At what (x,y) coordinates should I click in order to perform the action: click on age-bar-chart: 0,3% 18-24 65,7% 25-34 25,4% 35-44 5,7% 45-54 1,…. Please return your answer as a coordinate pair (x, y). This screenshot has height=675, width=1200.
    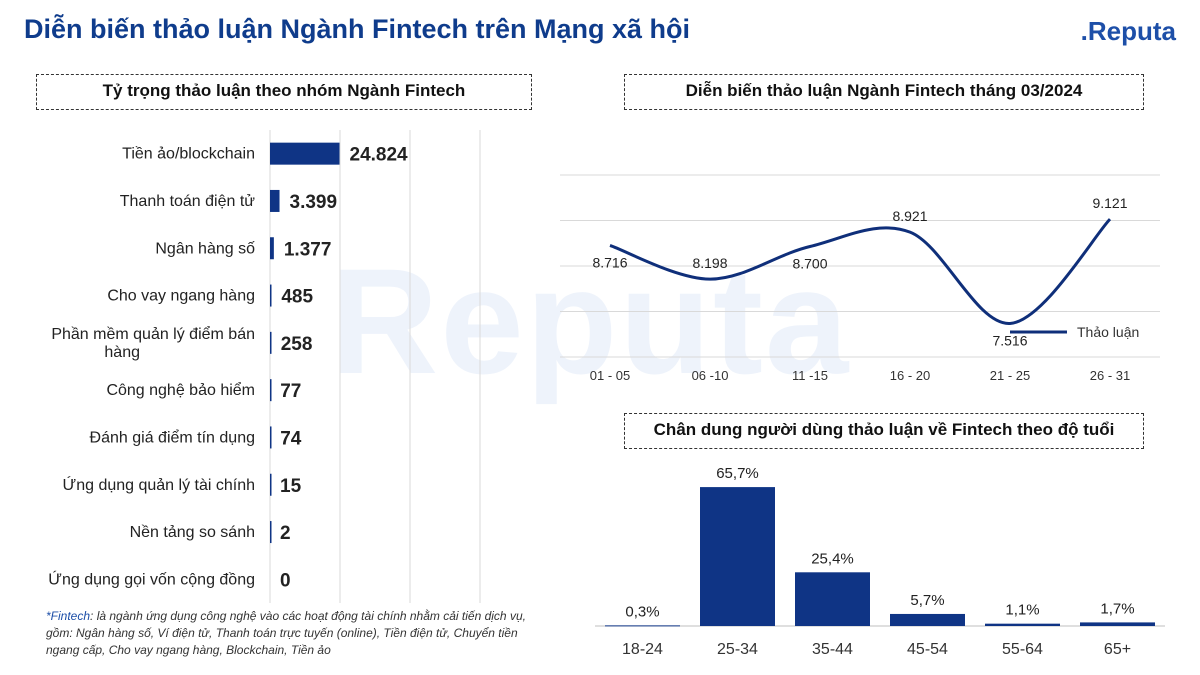
    Looking at the image, I should click on (880, 561).